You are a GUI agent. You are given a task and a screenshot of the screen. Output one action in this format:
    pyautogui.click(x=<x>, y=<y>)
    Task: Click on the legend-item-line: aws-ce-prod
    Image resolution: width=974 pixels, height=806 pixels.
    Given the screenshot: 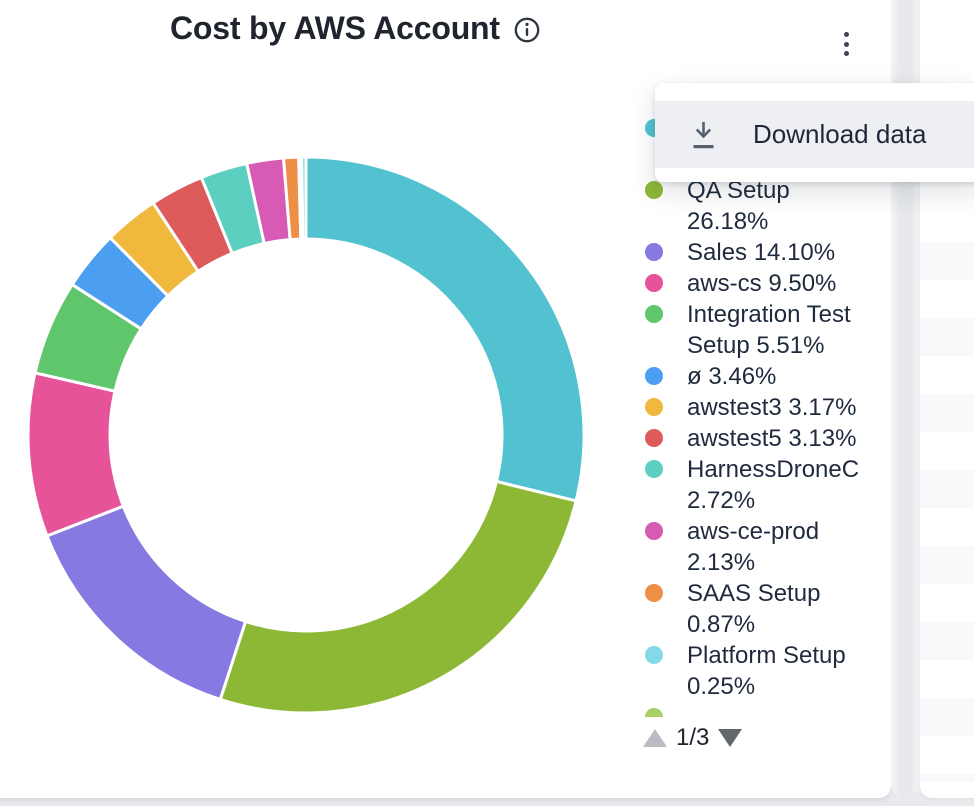 What is the action you would take?
    pyautogui.click(x=753, y=531)
    